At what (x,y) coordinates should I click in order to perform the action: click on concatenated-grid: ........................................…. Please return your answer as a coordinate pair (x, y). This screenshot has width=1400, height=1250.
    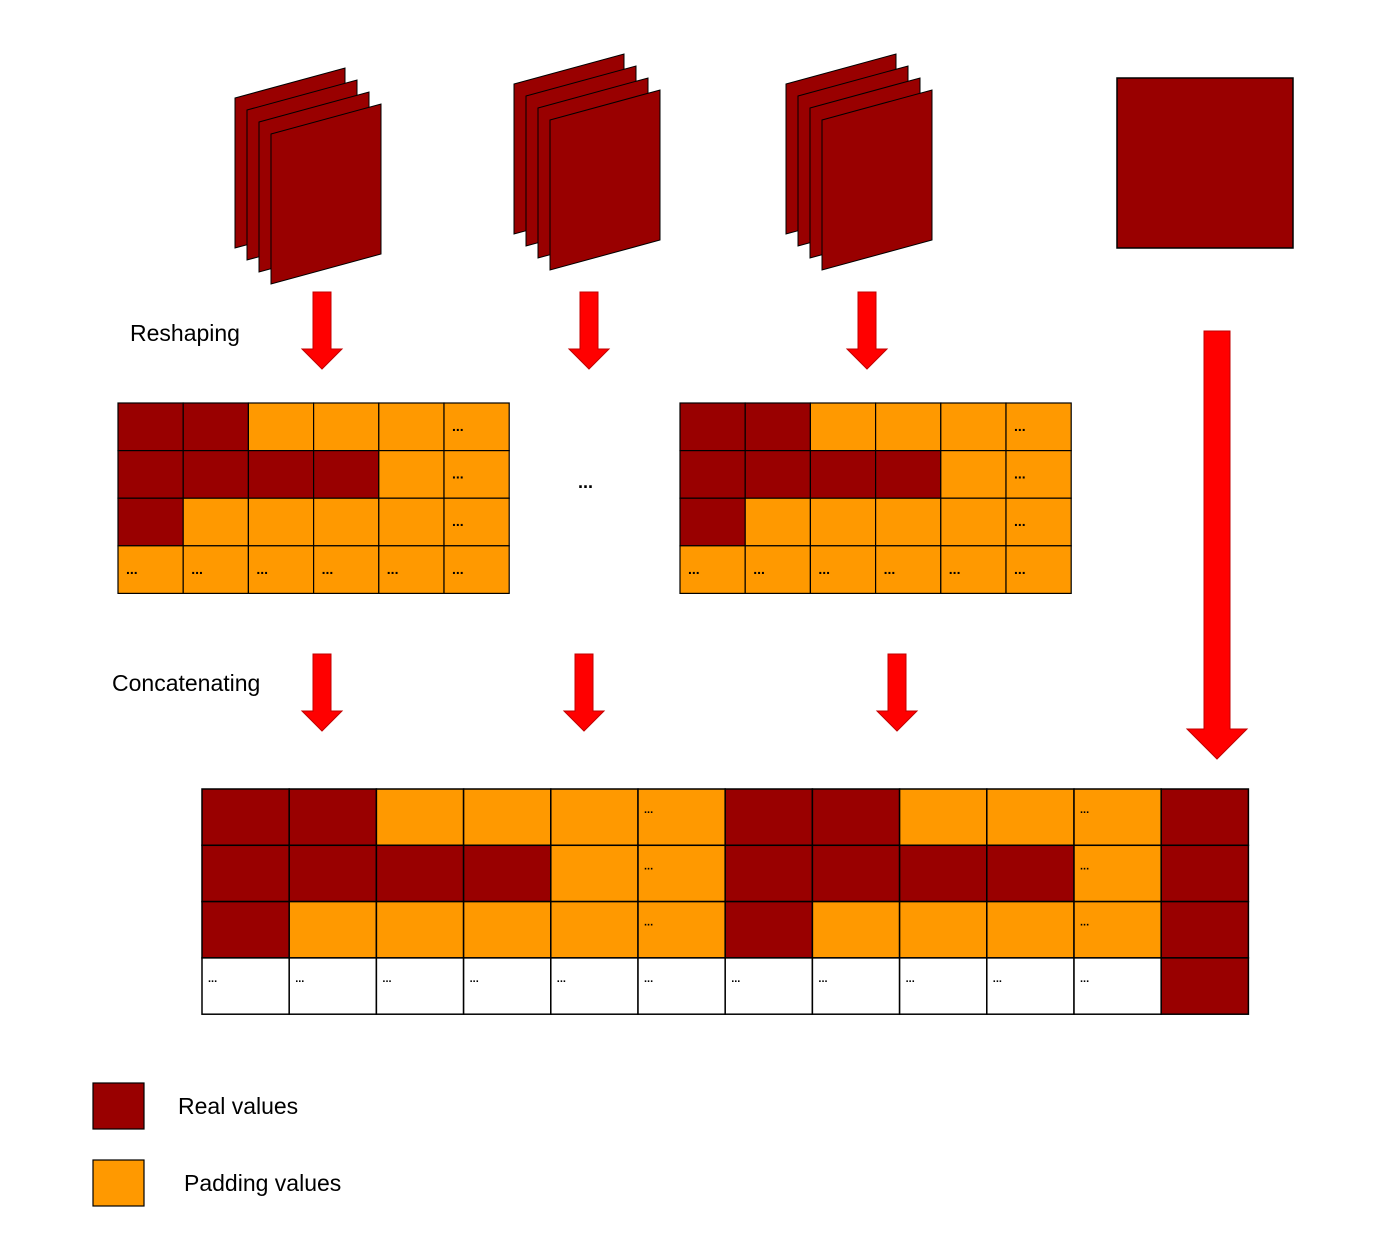
    Looking at the image, I should click on (725, 901).